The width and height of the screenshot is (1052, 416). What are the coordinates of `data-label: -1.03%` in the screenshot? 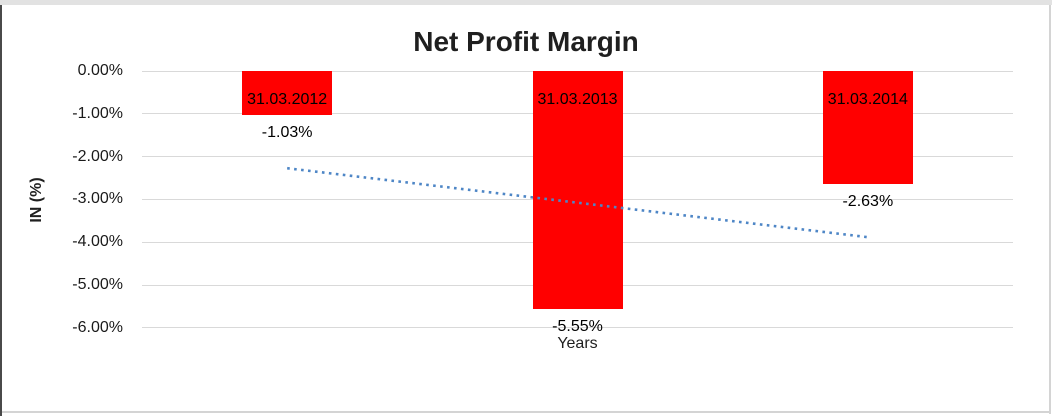 It's located at (287, 133).